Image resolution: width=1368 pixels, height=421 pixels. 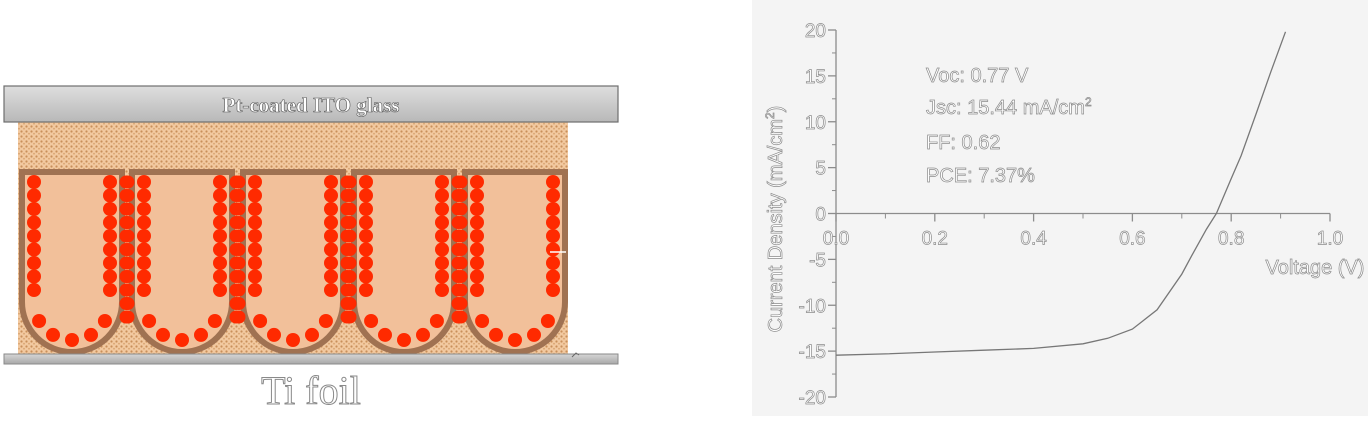 What do you see at coordinates (812, 398) in the screenshot?
I see `y-tick-label: -20` at bounding box center [812, 398].